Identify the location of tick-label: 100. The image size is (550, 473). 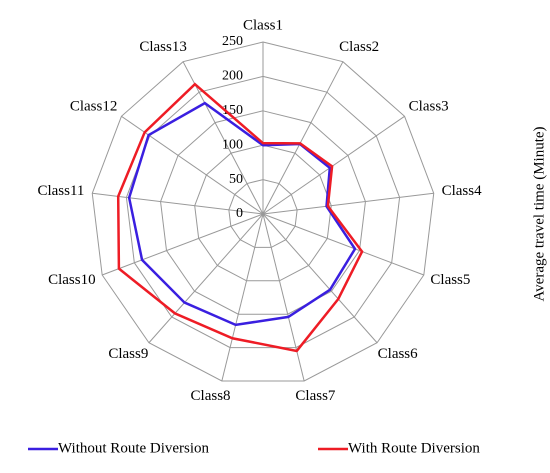
(232, 144).